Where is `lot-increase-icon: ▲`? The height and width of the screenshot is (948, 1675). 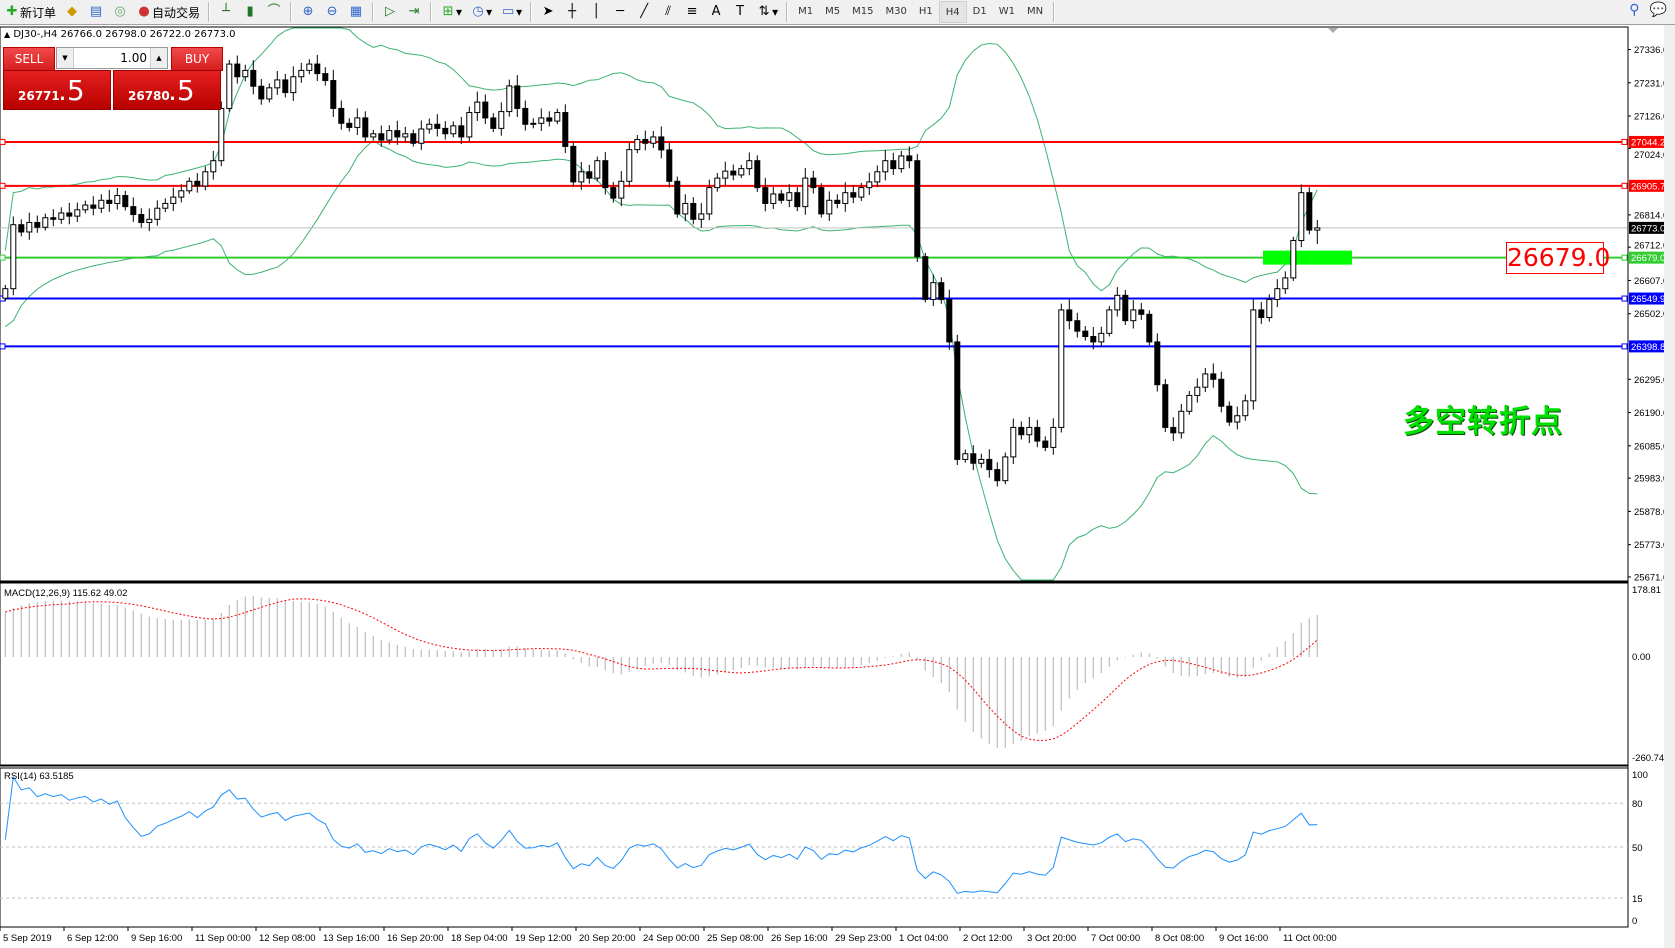
lot-increase-icon: ▲ is located at coordinates (158, 58).